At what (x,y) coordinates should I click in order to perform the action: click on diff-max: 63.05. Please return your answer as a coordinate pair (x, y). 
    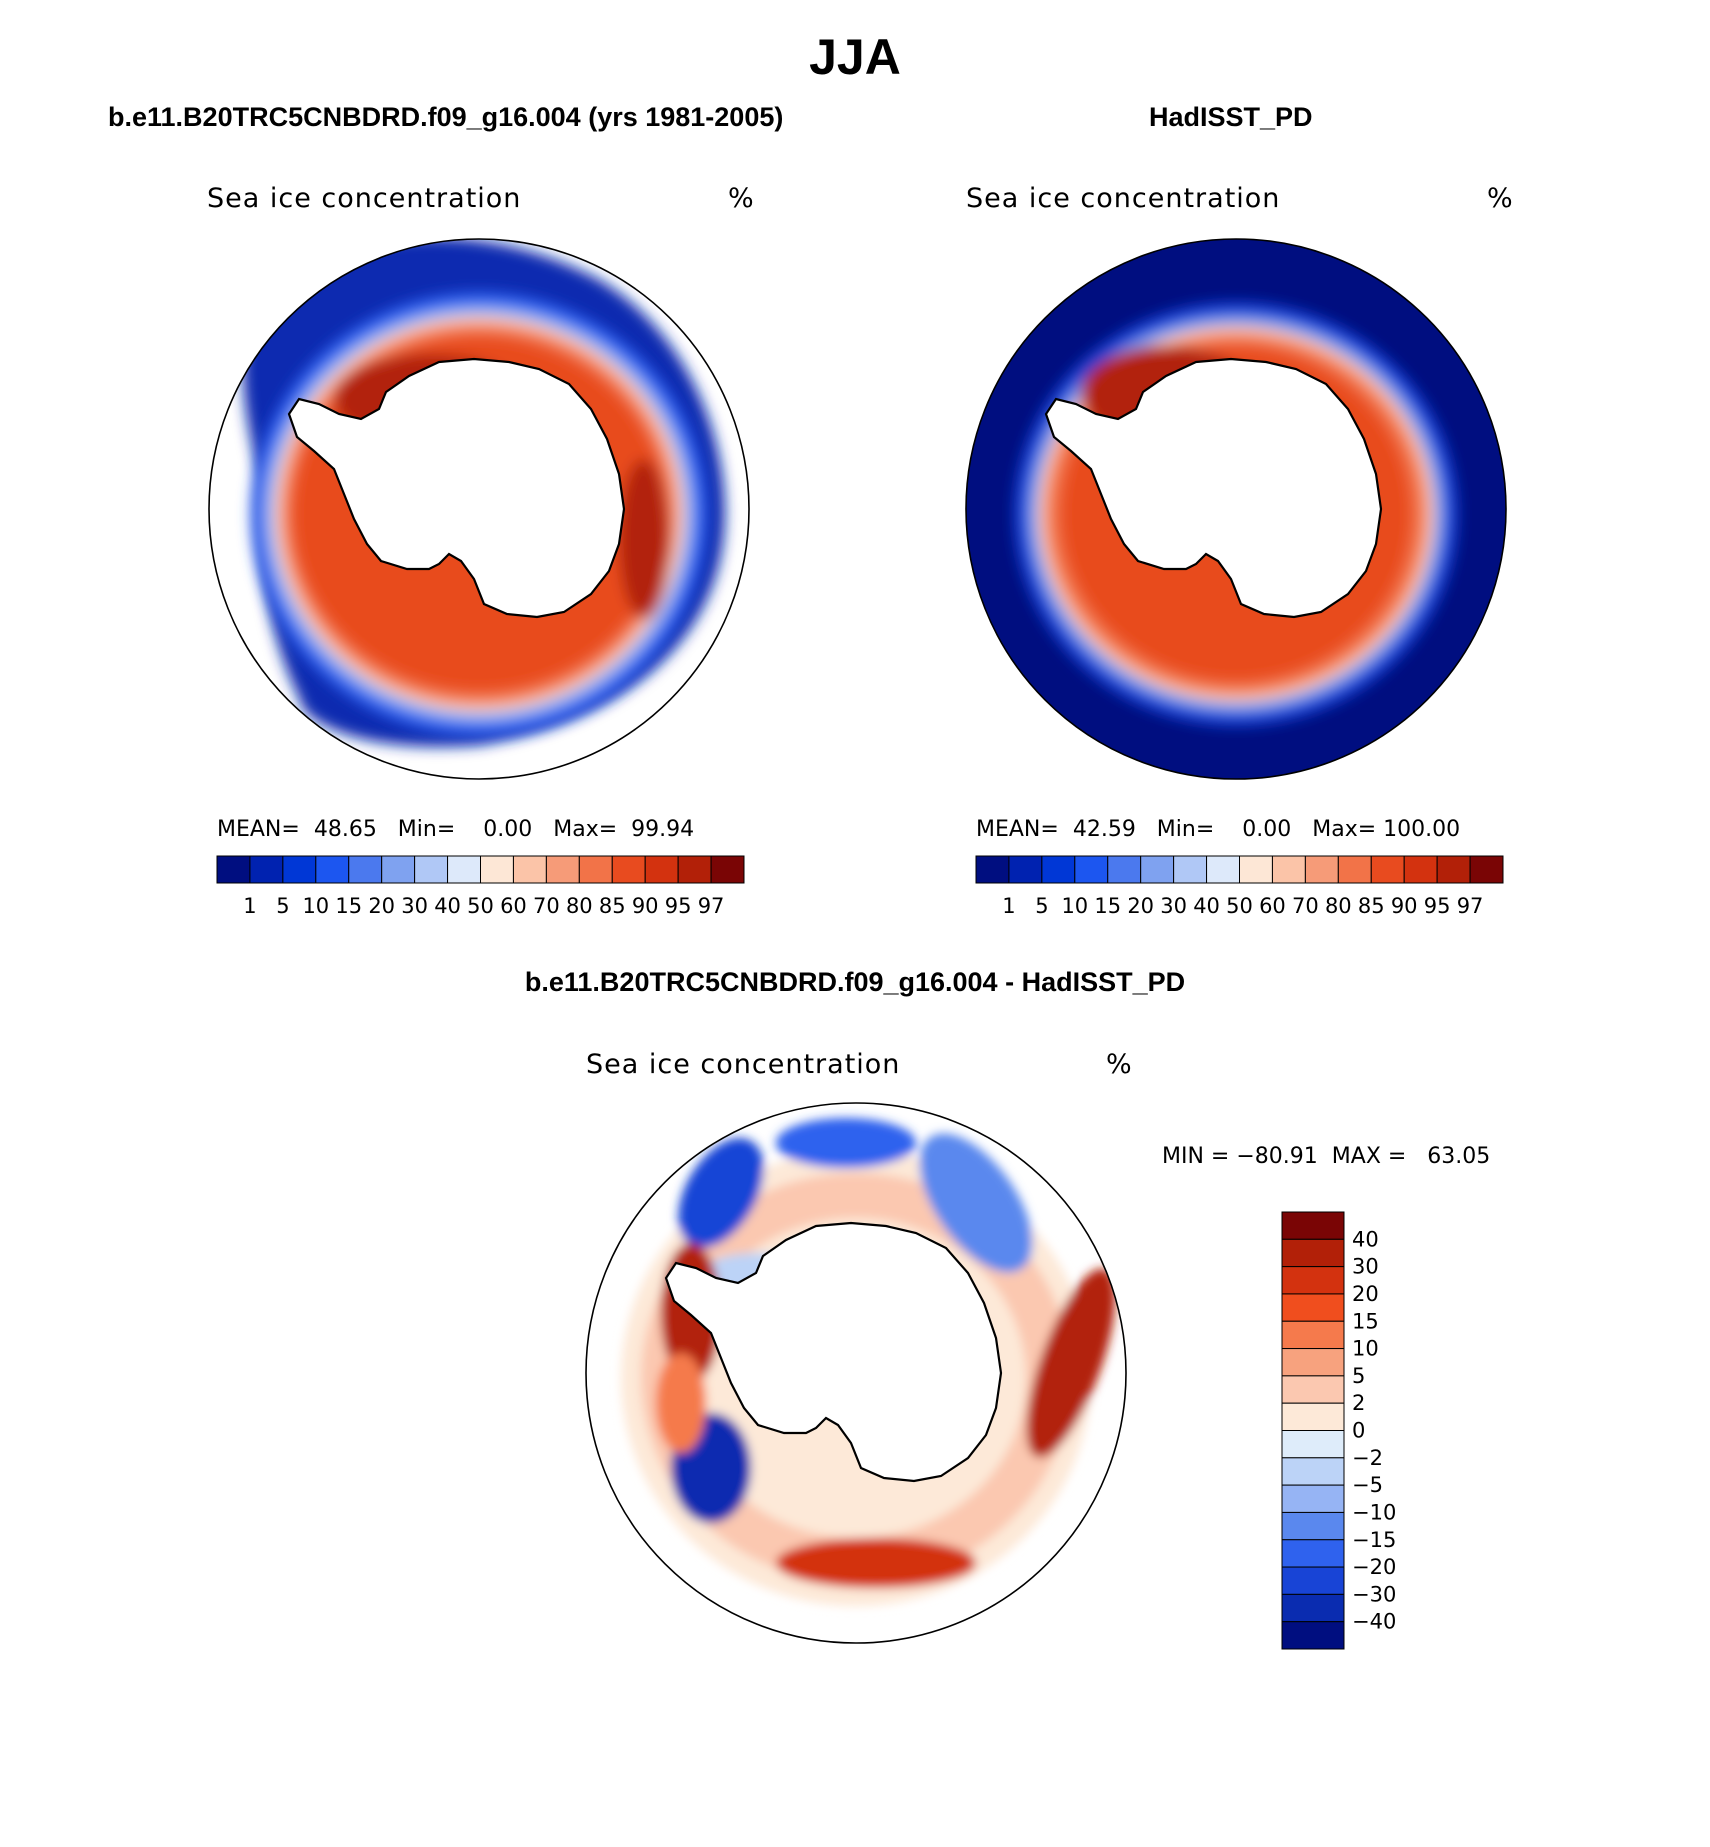
    Looking at the image, I should click on (1459, 1156).